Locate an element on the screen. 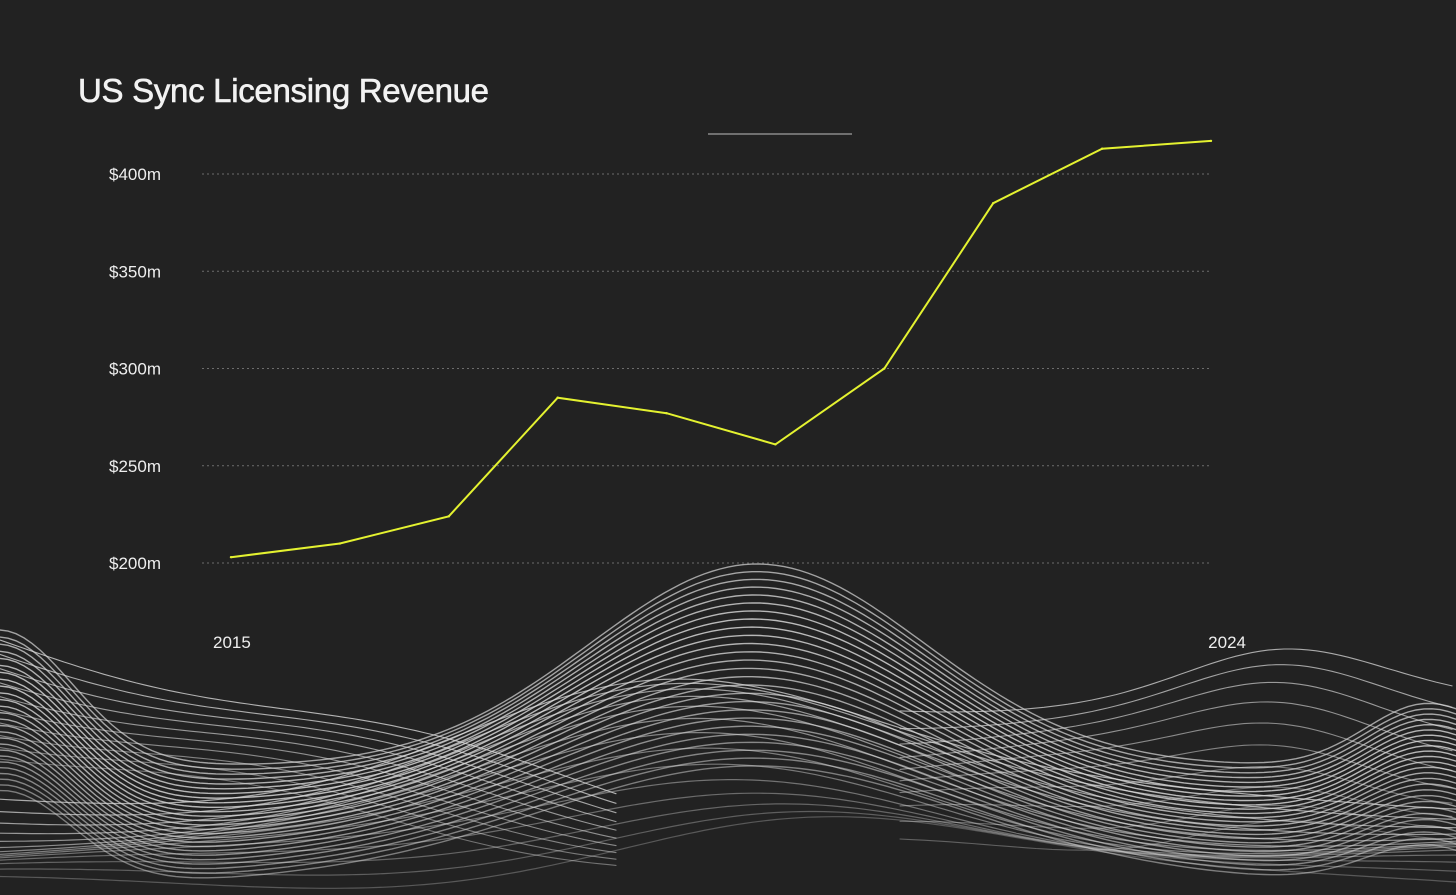 The height and width of the screenshot is (895, 1456). y-tick-label: $300m is located at coordinates (135, 369).